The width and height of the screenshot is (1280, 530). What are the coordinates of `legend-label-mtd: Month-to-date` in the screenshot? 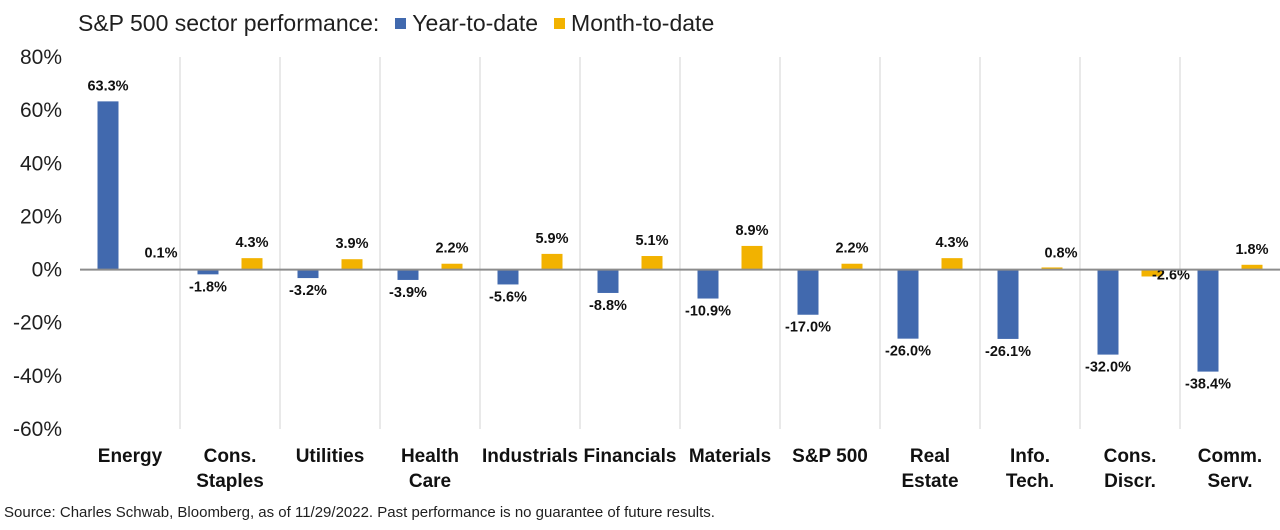 It's located at (643, 22).